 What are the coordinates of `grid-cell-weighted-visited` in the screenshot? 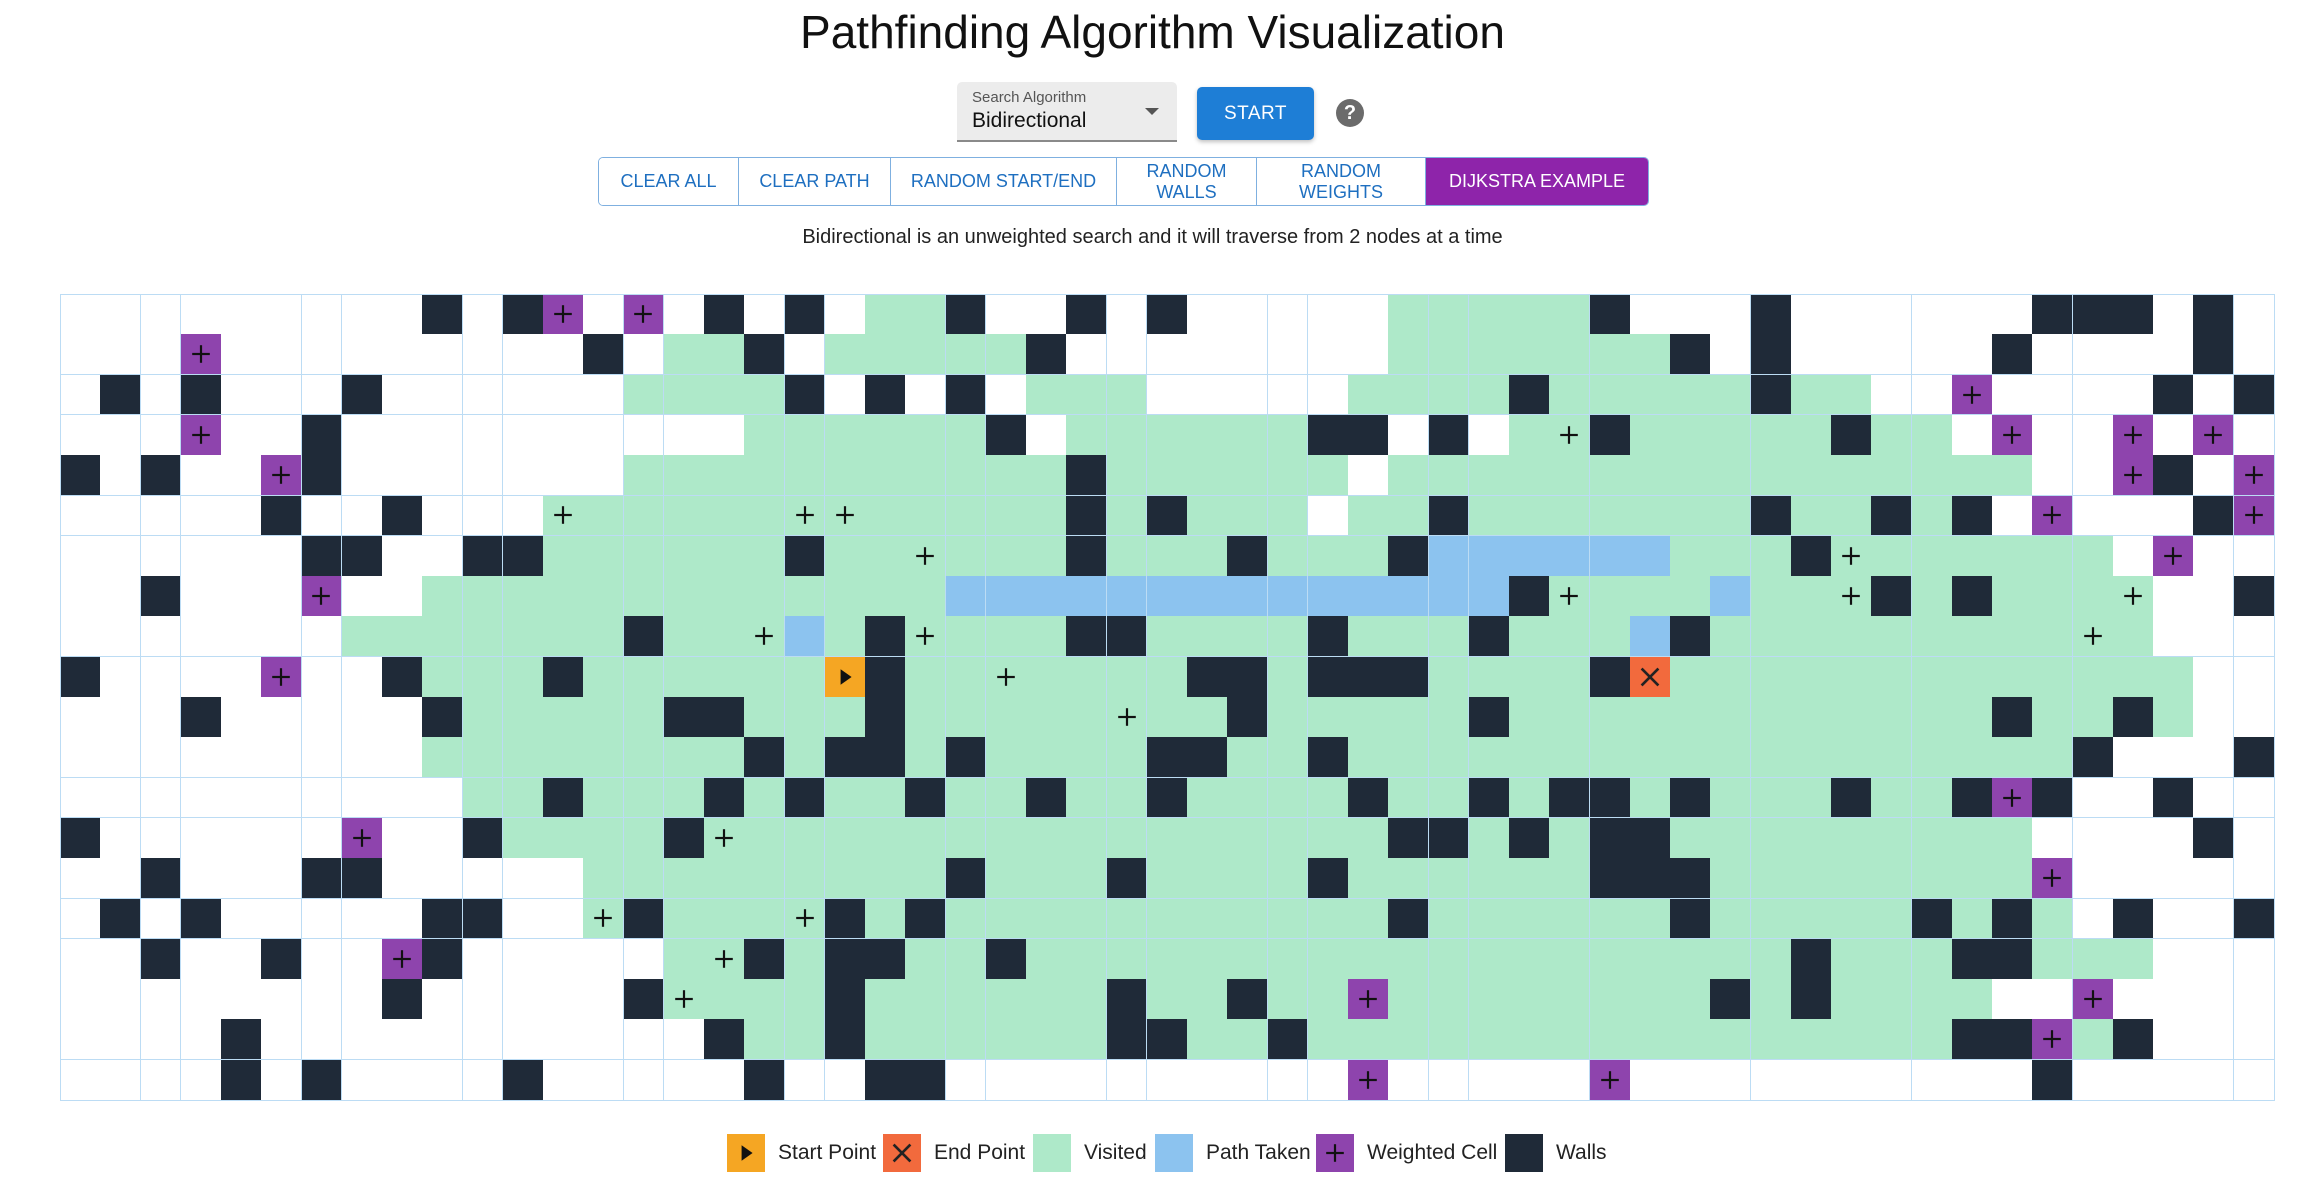 It's located at (926, 637).